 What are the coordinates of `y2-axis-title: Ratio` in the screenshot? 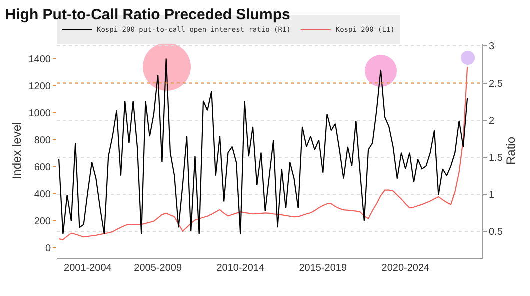 It's located at (511, 151).